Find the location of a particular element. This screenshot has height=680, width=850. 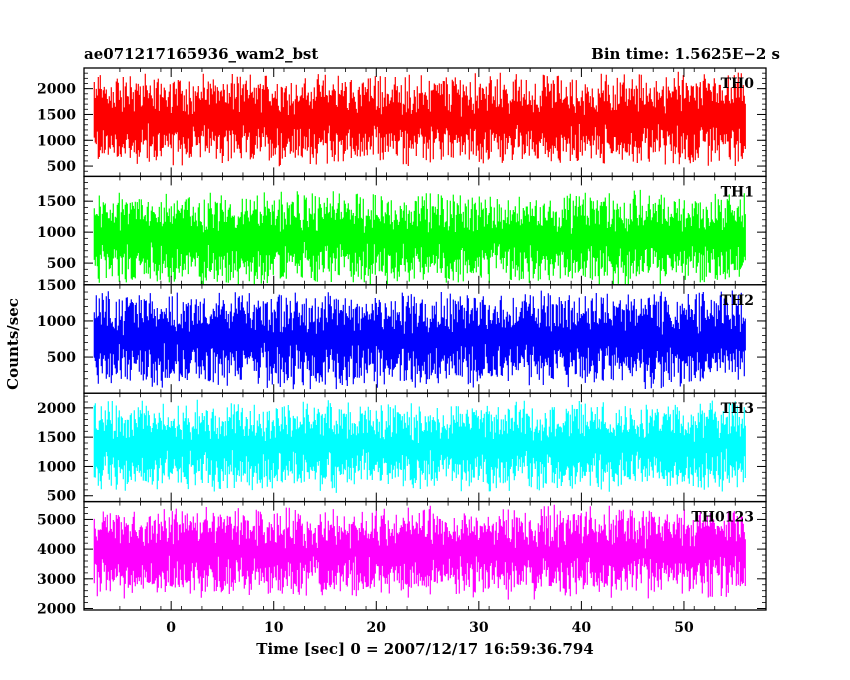

series-trace-th0123 is located at coordinates (419, 552).